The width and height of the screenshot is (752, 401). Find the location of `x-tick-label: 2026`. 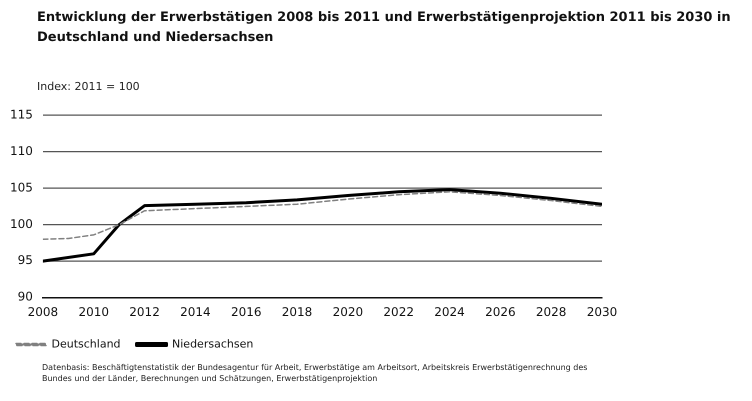

x-tick-label: 2026 is located at coordinates (500, 311).